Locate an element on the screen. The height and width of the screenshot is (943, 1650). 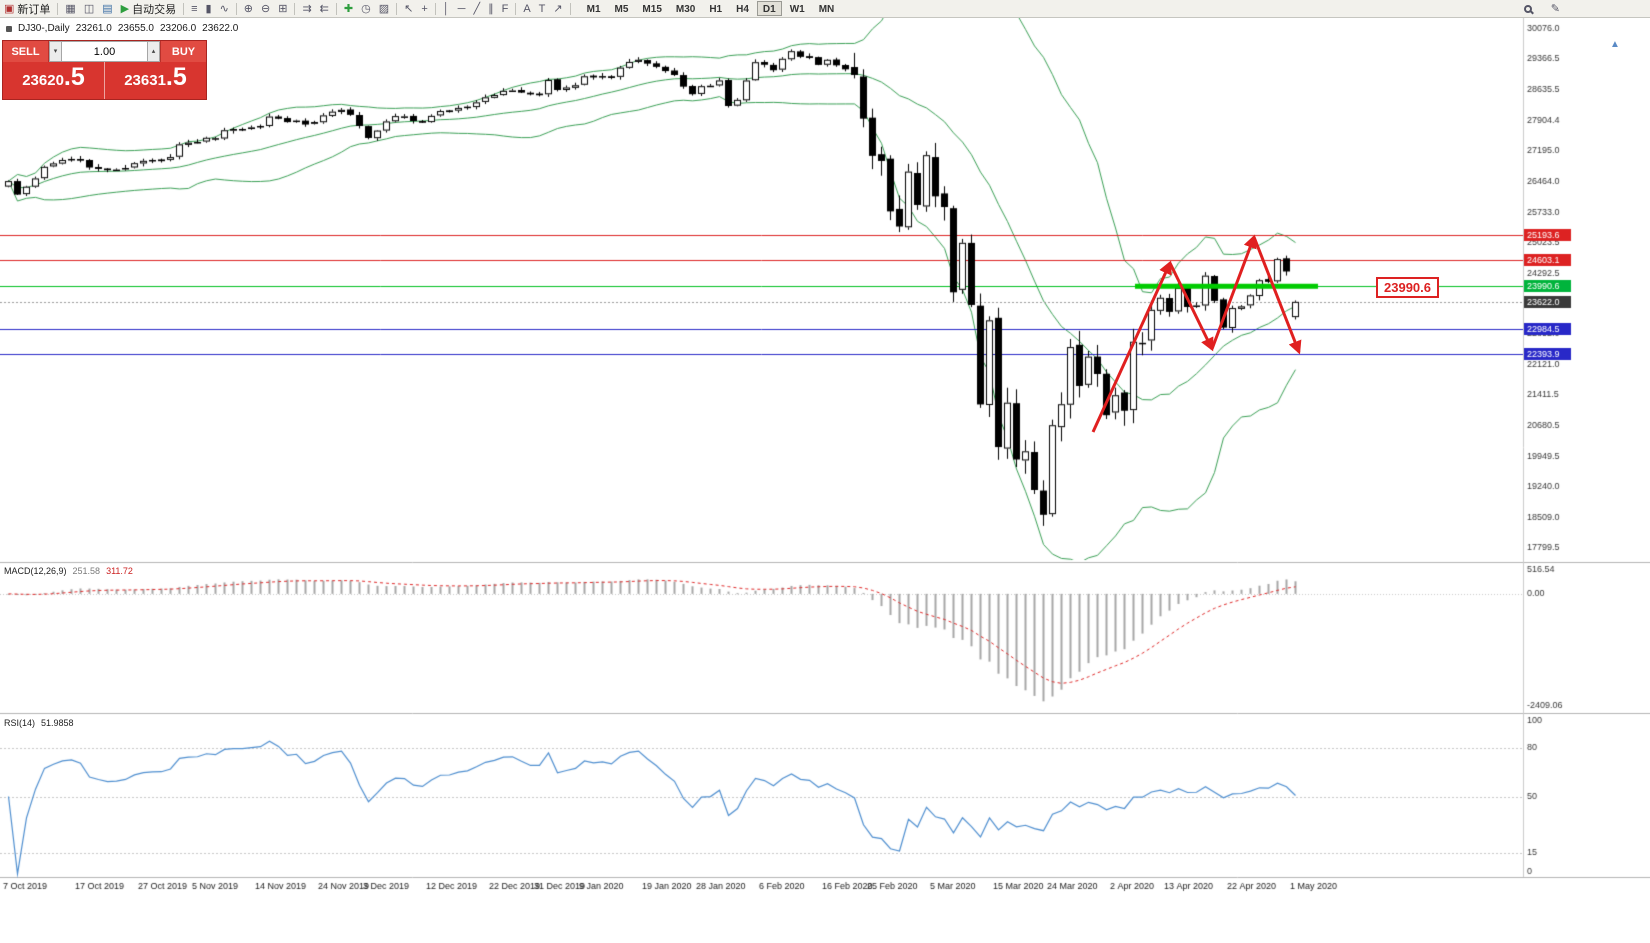
indicators-icon: ✚ is located at coordinates (348, 8).